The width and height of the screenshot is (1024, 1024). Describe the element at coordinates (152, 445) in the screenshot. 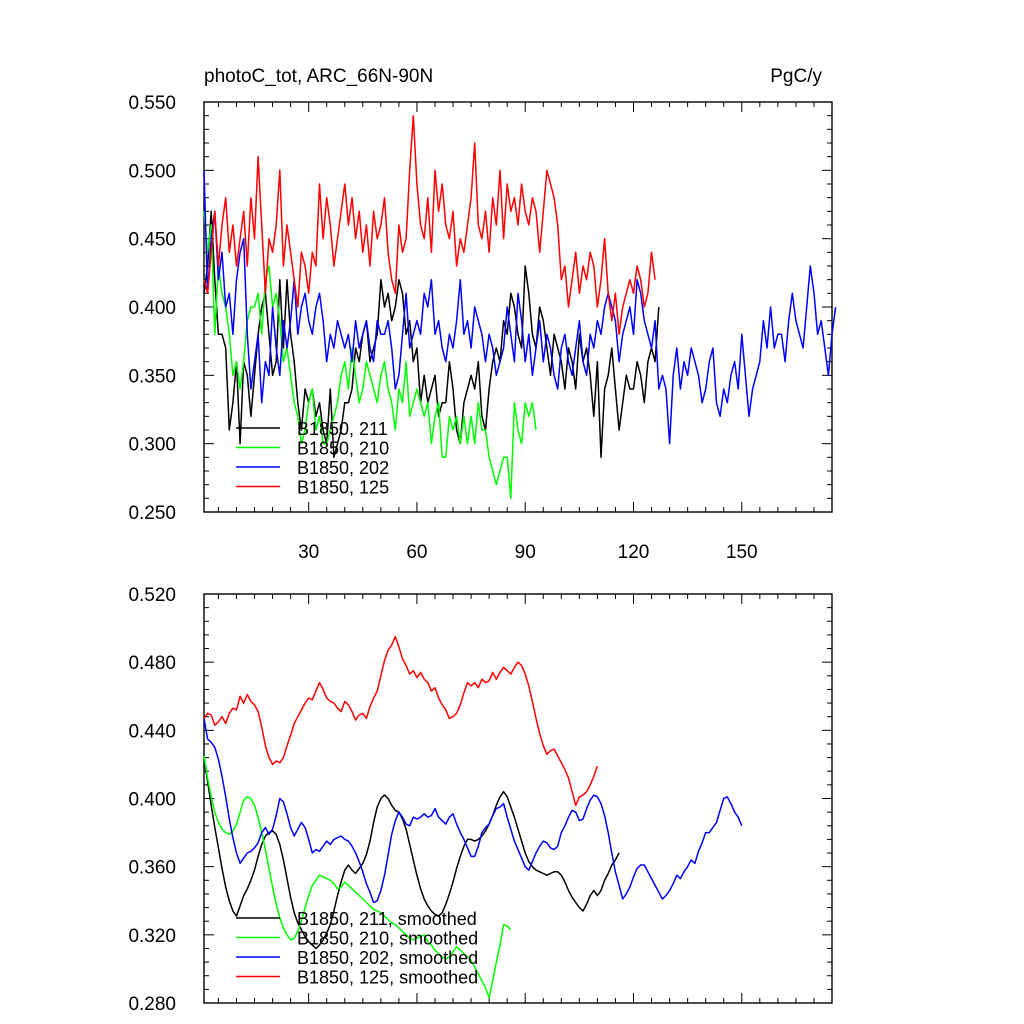

I see `y-tick-label: 0.300` at that location.